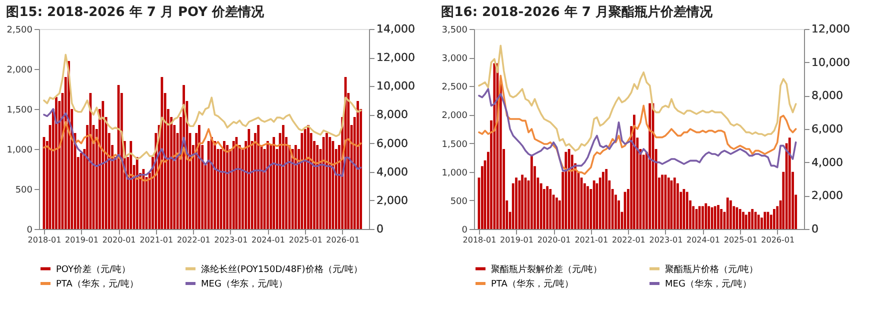 The width and height of the screenshot is (880, 335). What do you see at coordinates (93, 269) in the screenshot?
I see `legend-label: POY价差（元/吨）` at bounding box center [93, 269].